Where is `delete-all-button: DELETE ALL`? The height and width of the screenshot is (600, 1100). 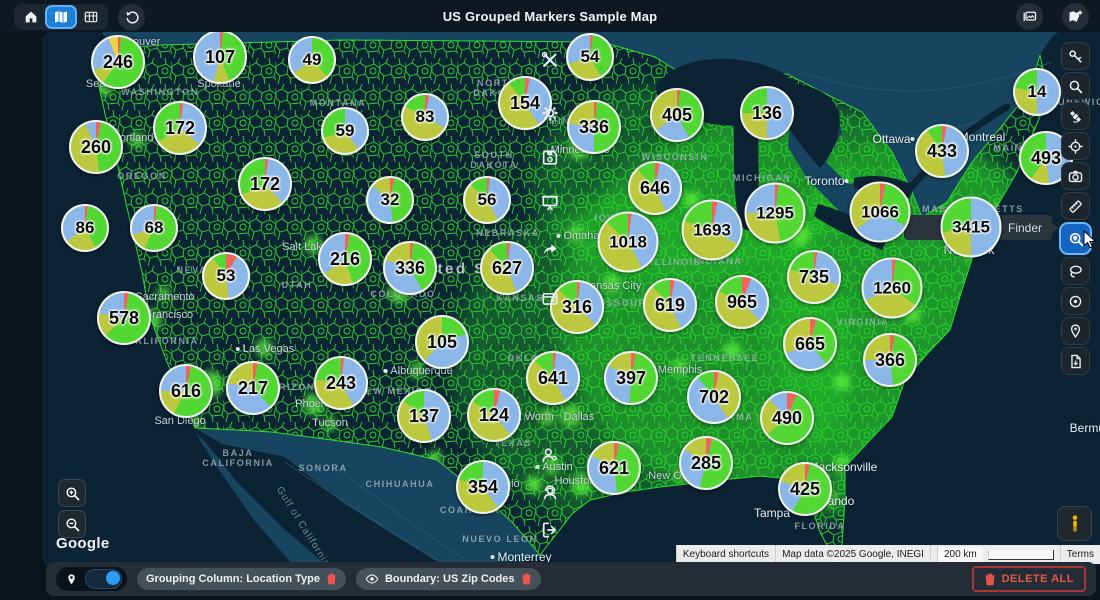 delete-all-button: DELETE ALL is located at coordinates (1028, 579).